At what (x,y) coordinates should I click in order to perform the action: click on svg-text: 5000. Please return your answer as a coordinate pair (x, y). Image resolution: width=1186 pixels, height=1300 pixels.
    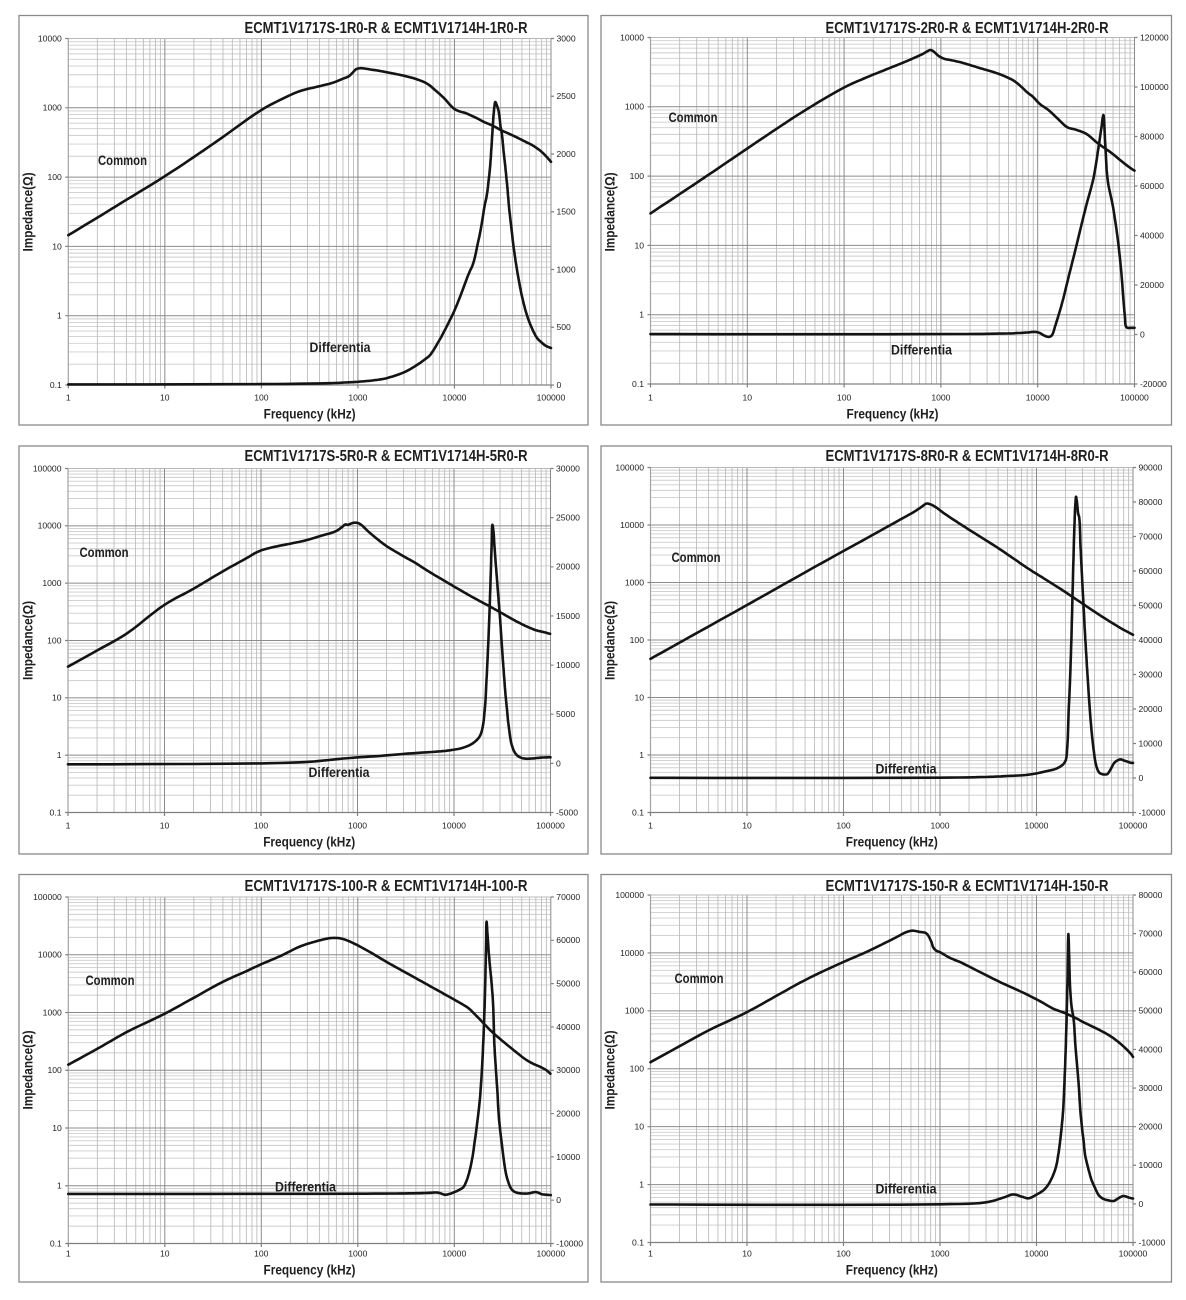
    Looking at the image, I should click on (565, 714).